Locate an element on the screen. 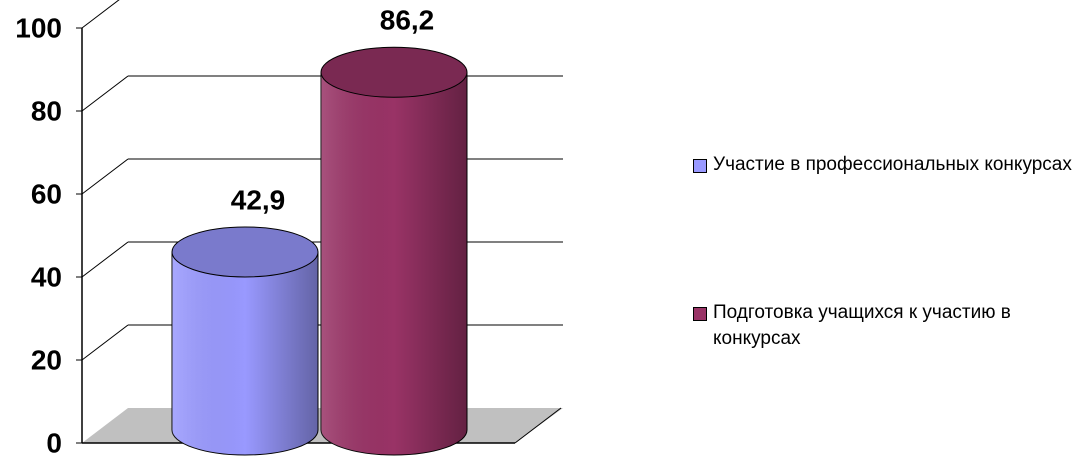  y-tick-label: 100 is located at coordinates (38, 27).